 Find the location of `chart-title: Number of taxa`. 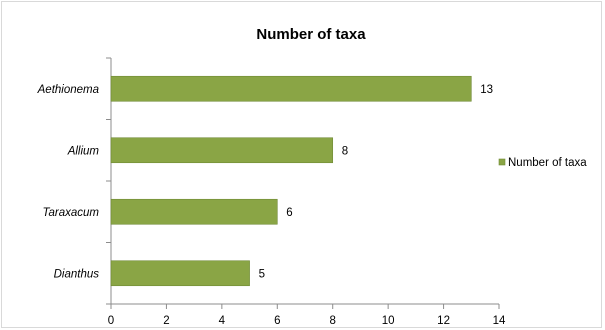

chart-title: Number of taxa is located at coordinates (311, 34).